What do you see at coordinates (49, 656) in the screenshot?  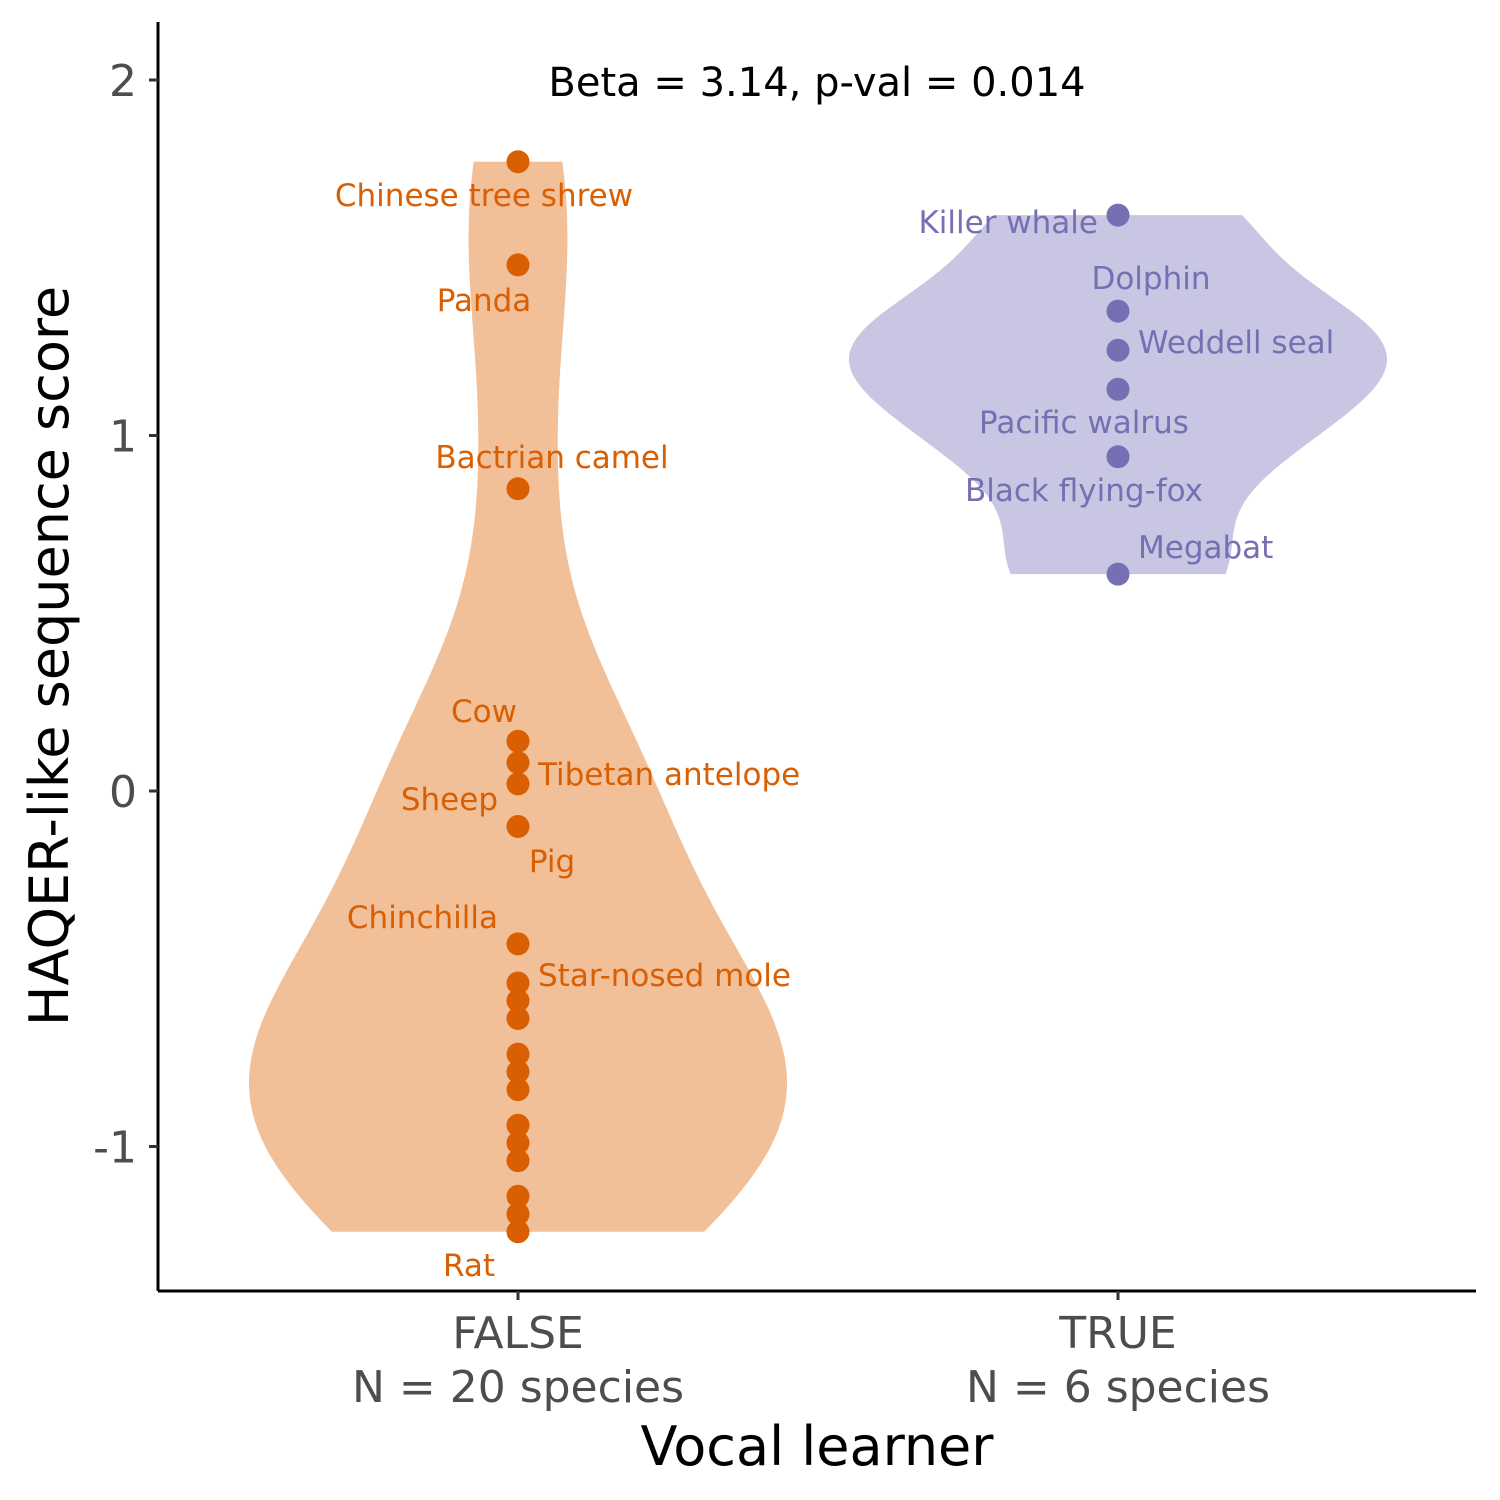 I see `y-axis-title: HAQER-like sequence score` at bounding box center [49, 656].